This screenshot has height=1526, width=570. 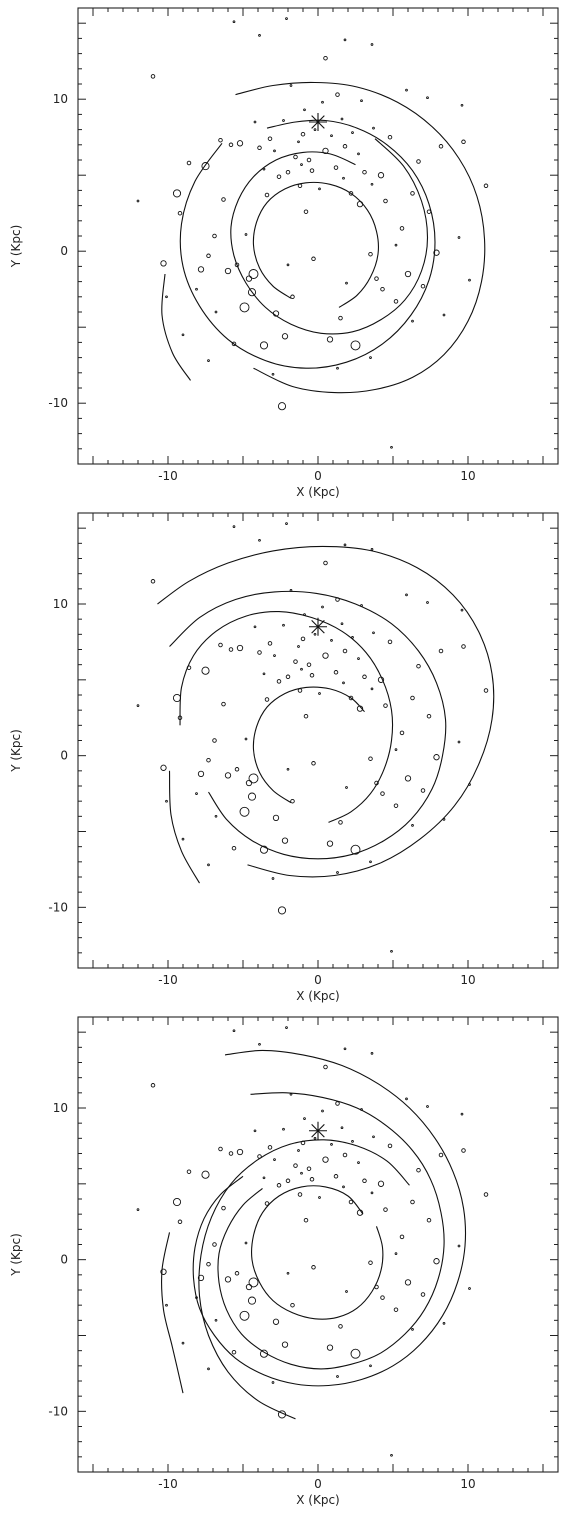 What do you see at coordinates (326, 714) in the screenshot?
I see `spiral-arms` at bounding box center [326, 714].